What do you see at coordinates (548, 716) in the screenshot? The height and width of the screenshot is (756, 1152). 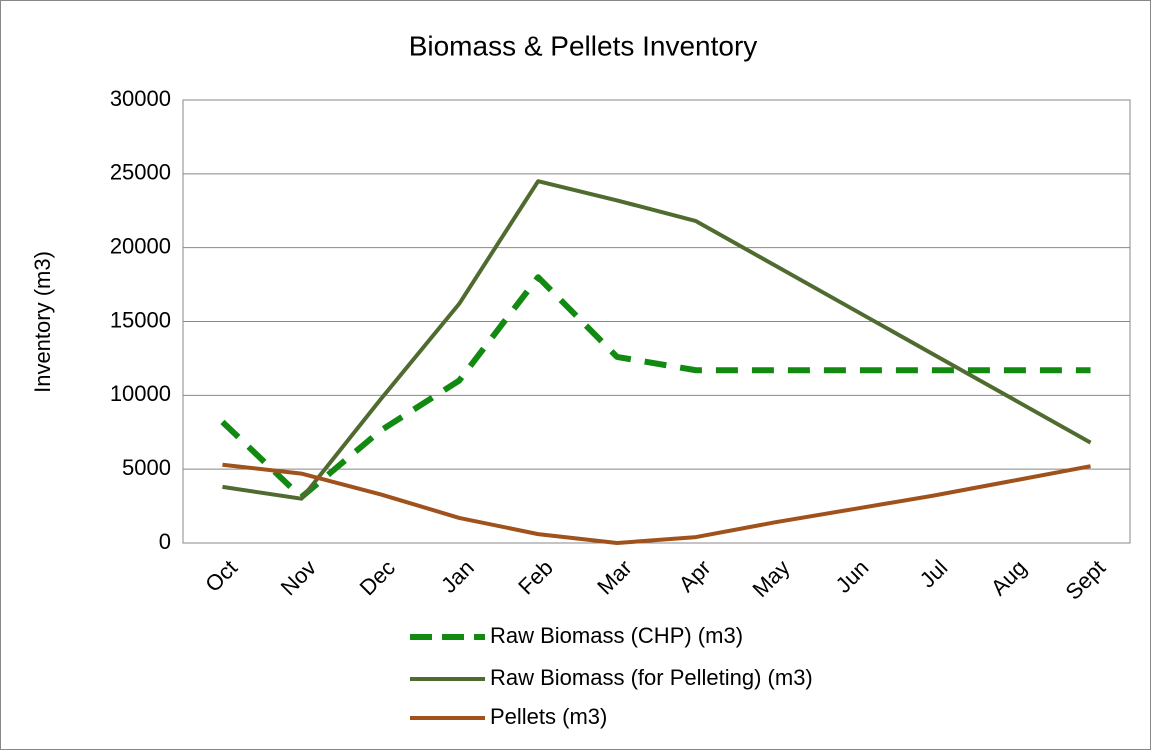 I see `legend-label: Pellets (m3)` at bounding box center [548, 716].